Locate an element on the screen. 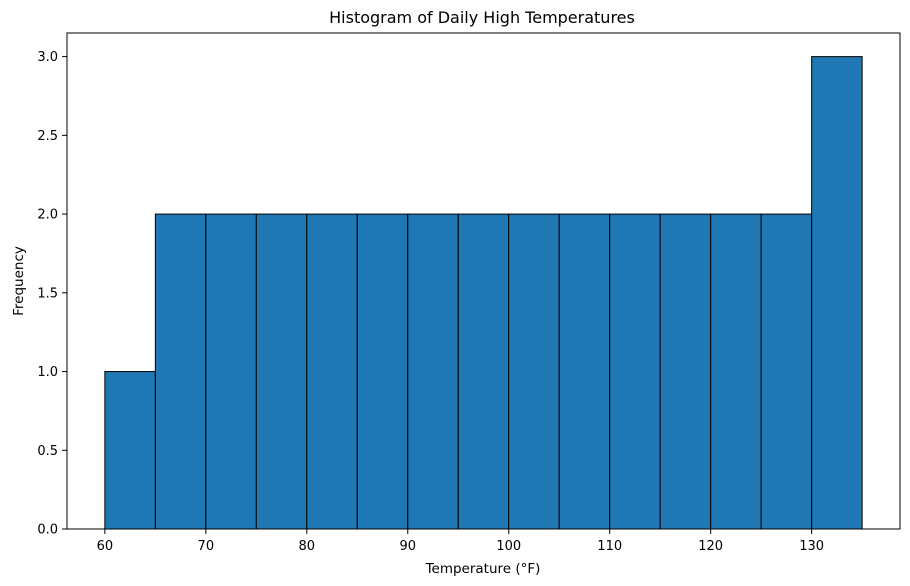 The width and height of the screenshot is (910, 586). x-tick-label: 100 is located at coordinates (508, 546).